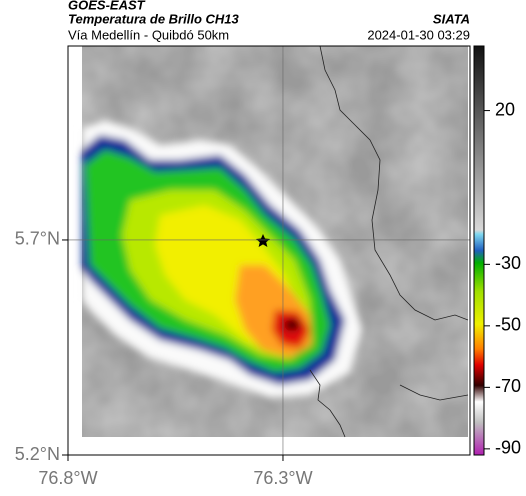  I want to click on source: SIATA, so click(451, 18).